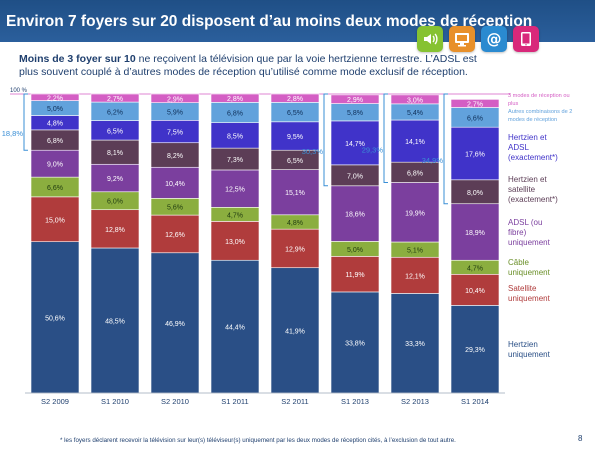 The image size is (595, 450). What do you see at coordinates (235, 160) in the screenshot?
I see `data-label: 7,3%` at bounding box center [235, 160].